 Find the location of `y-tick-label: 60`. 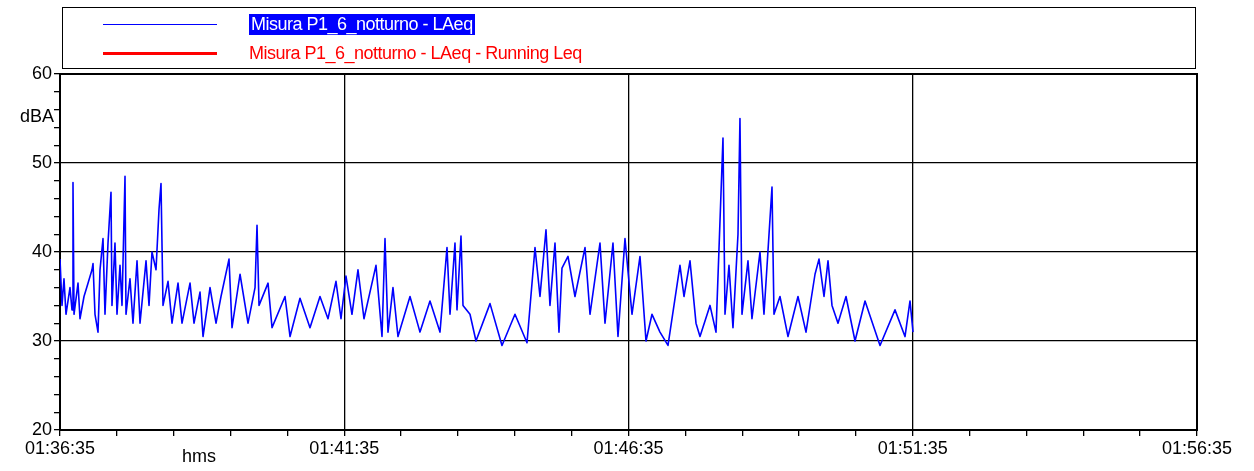

y-tick-label: 60 is located at coordinates (41, 72).